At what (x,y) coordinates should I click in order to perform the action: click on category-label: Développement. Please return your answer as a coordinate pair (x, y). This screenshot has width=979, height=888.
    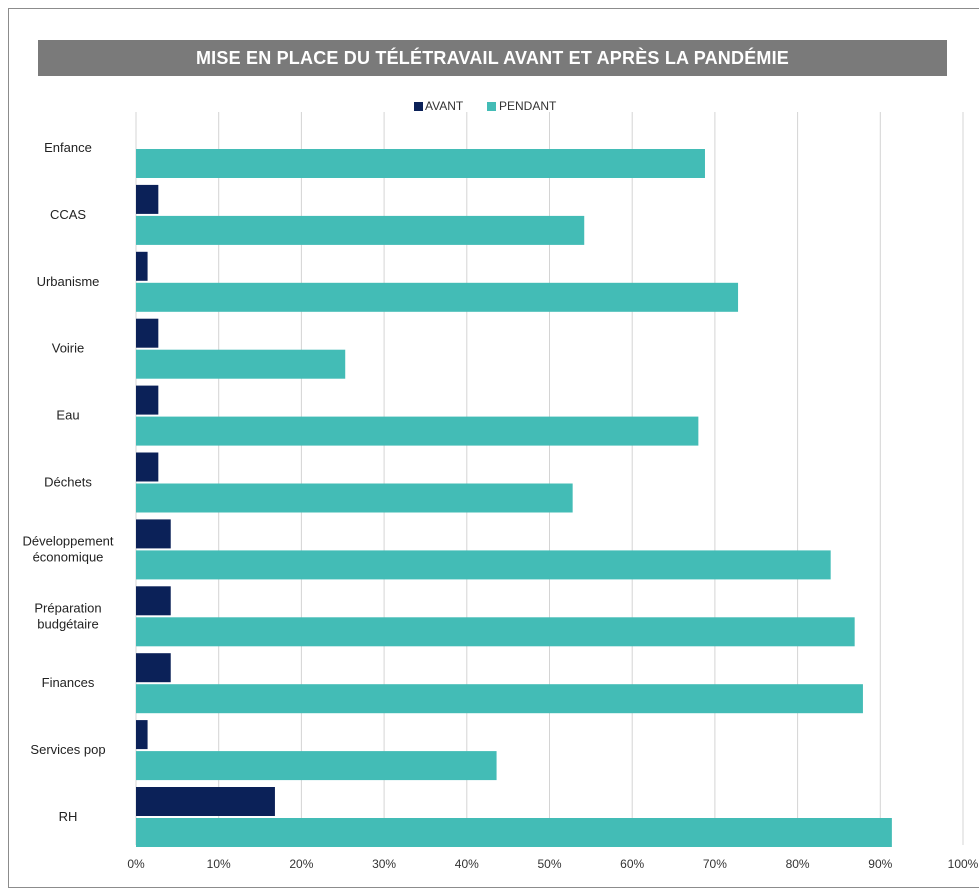
    Looking at the image, I should click on (67, 540).